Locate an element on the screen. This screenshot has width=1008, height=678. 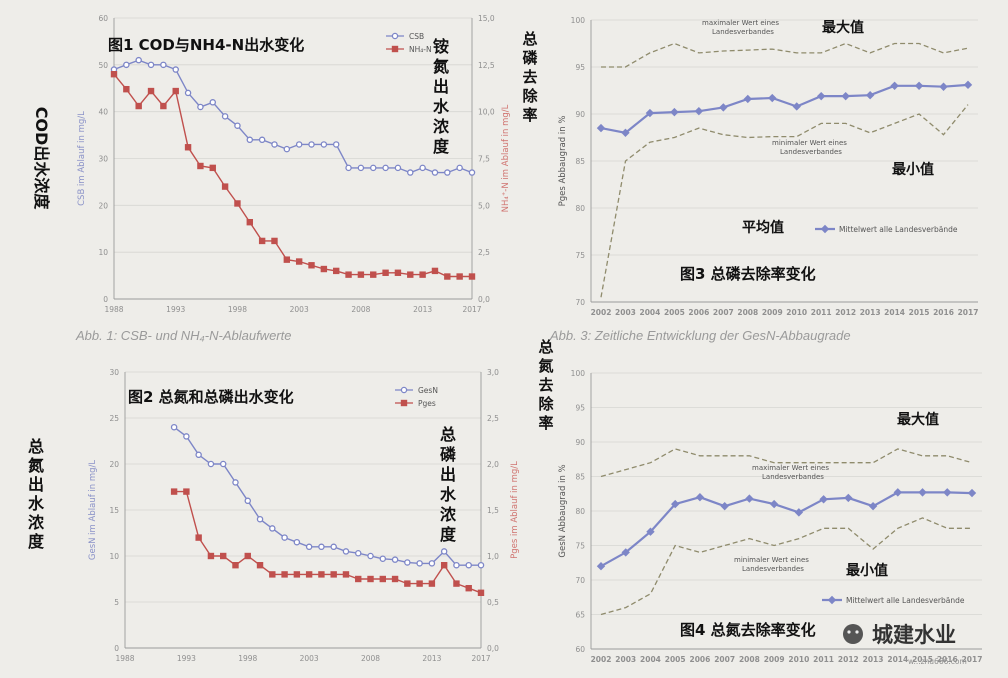
y2-tick-label: 5,0 is located at coordinates (484, 205).